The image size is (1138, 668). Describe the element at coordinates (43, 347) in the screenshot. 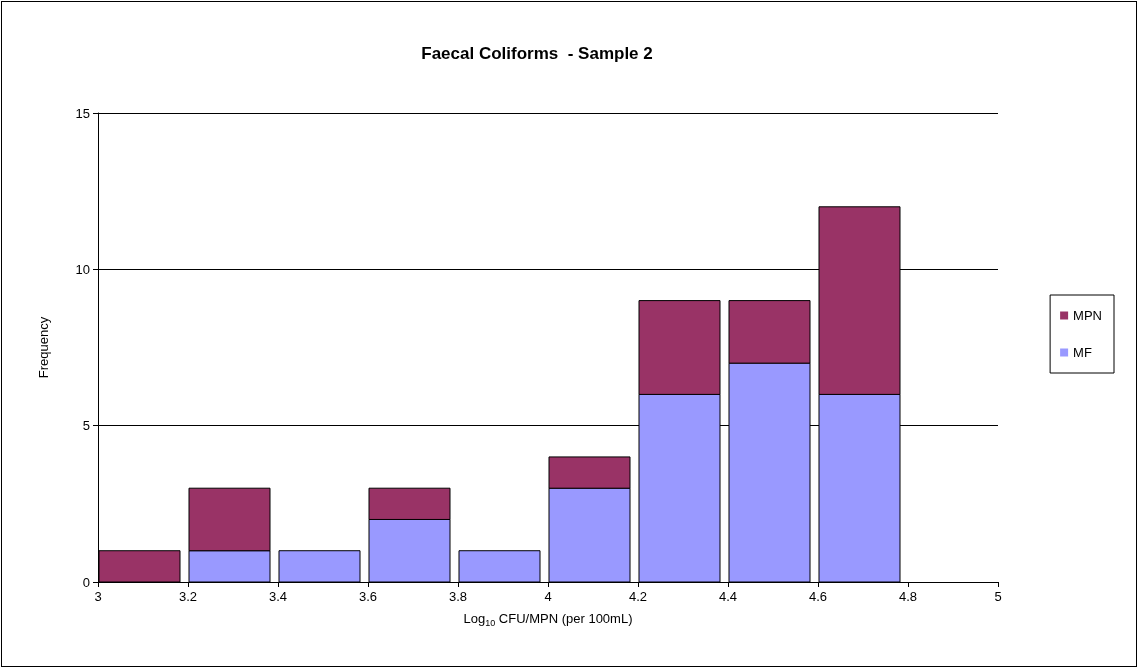

I see `y-axis-title: Frequency` at that location.